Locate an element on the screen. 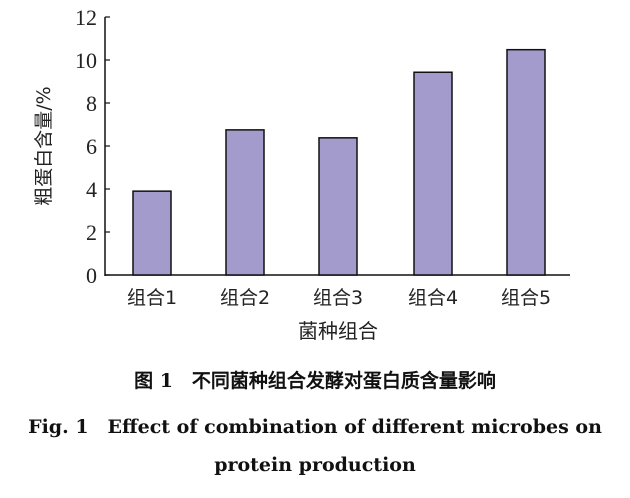 This screenshot has width=630, height=498. y-tick-label: 6 is located at coordinates (91, 146).